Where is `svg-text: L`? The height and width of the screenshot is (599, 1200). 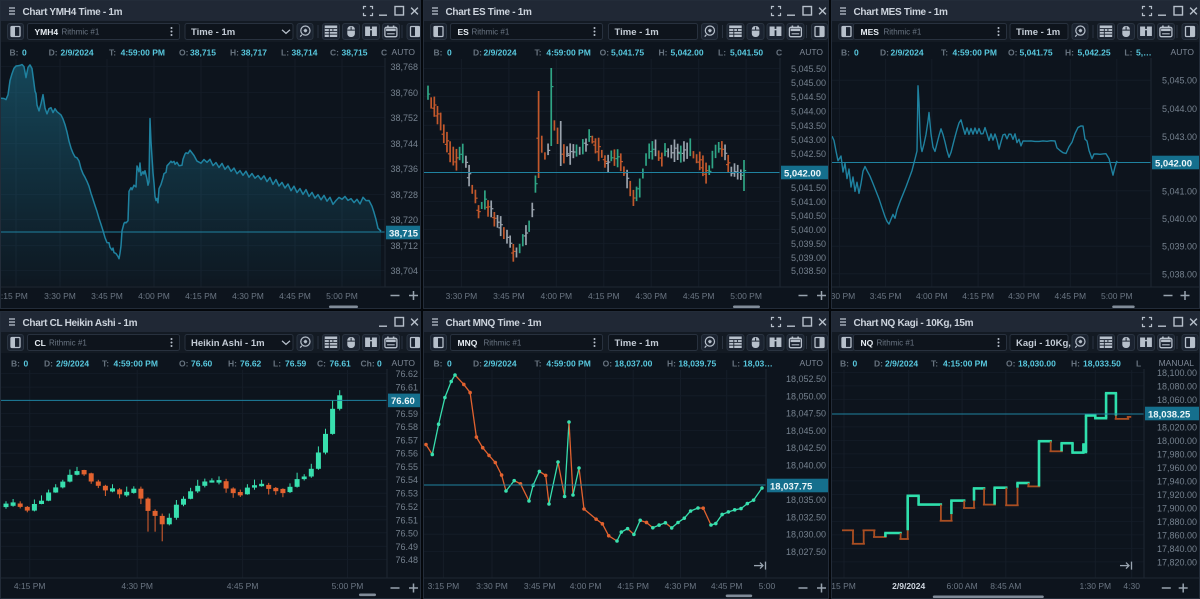
svg-text: L is located at coordinates (1138, 364).